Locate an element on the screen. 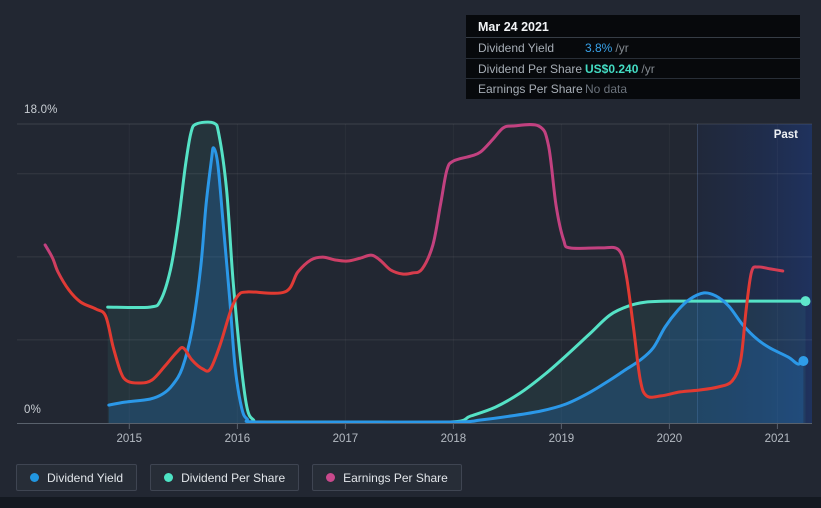  legend-item-dividend-per-share: Dividend Per Share is located at coordinates (225, 477).